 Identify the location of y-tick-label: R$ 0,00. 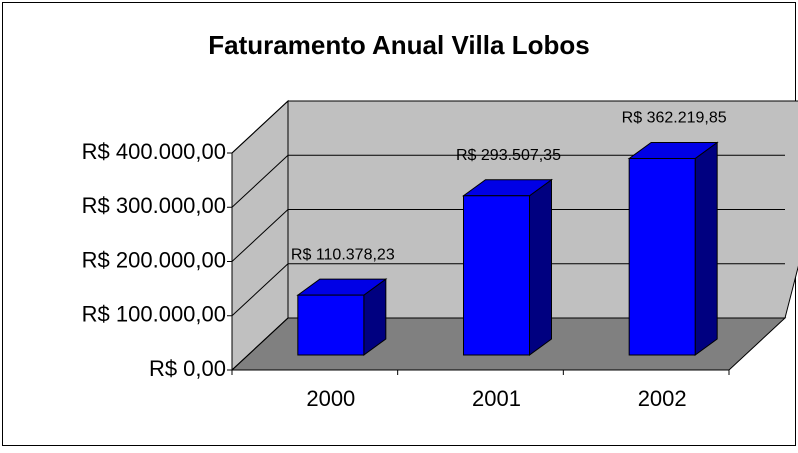
(187, 368).